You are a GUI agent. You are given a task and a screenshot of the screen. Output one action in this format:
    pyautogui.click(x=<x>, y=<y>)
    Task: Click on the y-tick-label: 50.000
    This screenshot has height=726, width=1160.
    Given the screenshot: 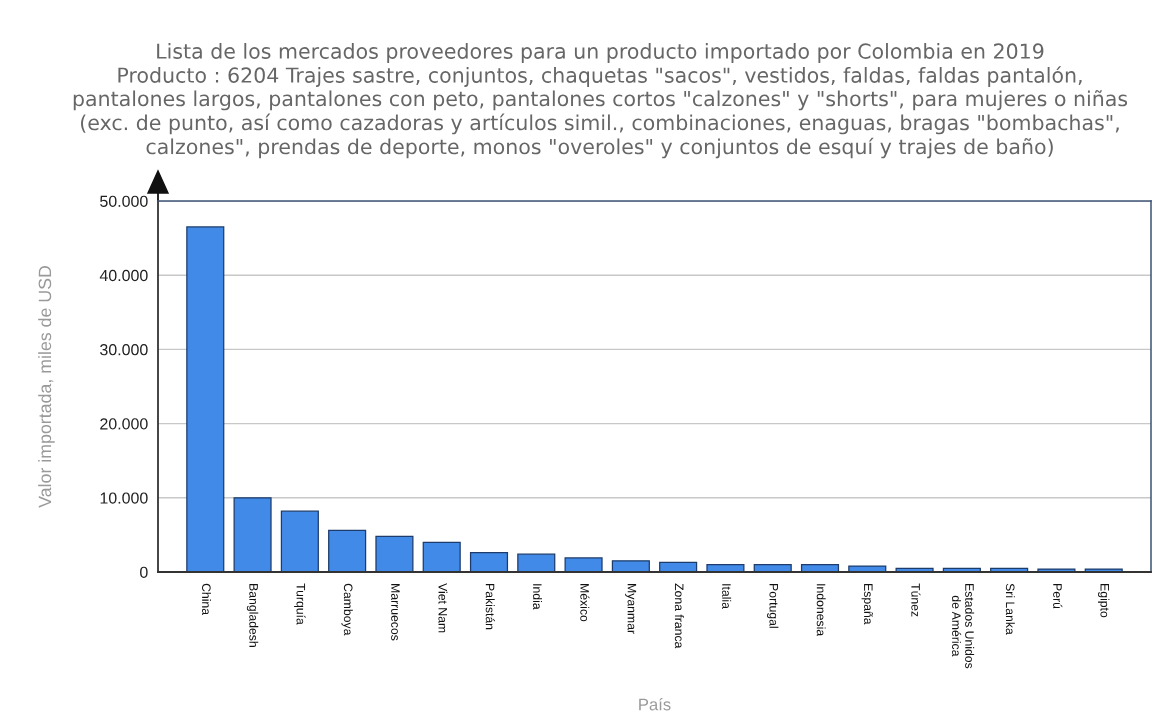 What is the action you would take?
    pyautogui.click(x=124, y=201)
    